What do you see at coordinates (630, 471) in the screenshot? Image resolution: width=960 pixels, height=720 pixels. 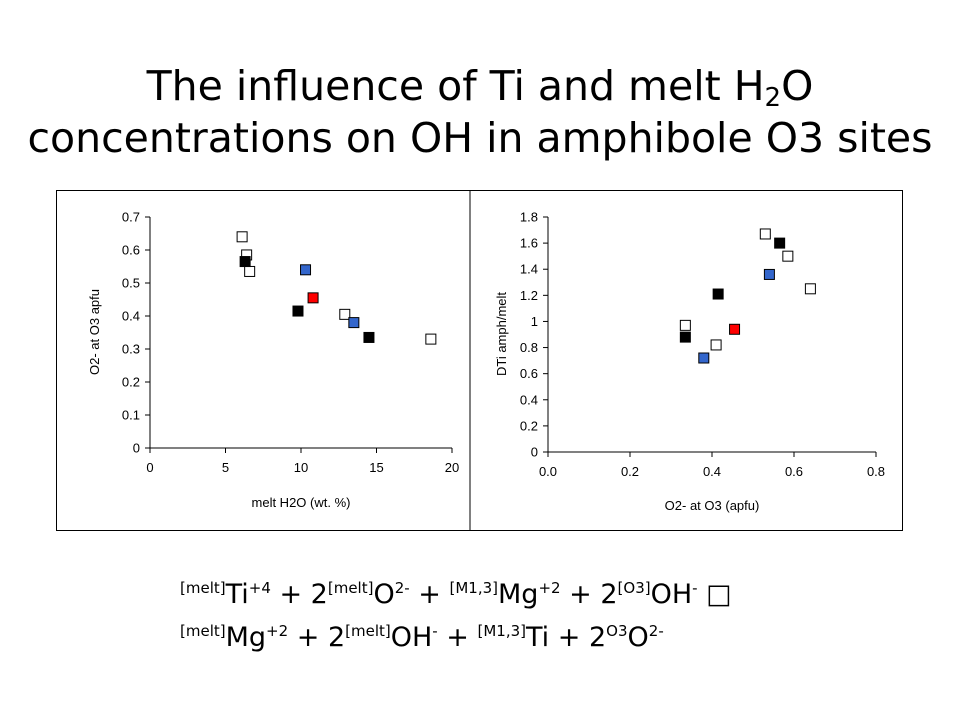 I see `x-tick-label: 0.2` at bounding box center [630, 471].